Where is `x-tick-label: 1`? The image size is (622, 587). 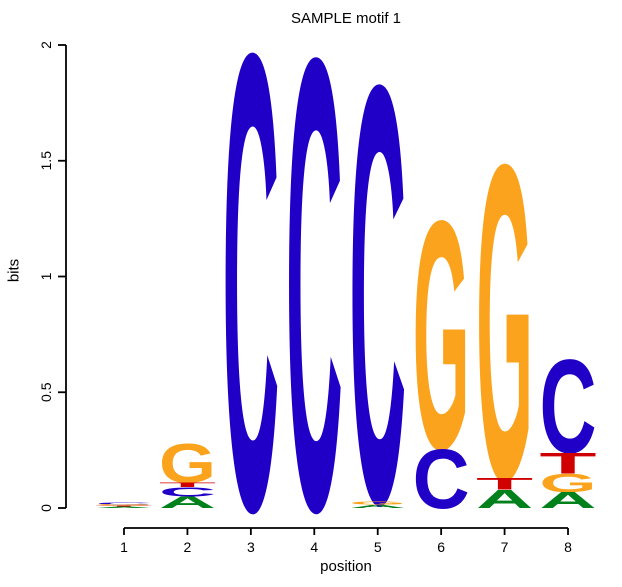 x-tick-label: 1 is located at coordinates (124, 547).